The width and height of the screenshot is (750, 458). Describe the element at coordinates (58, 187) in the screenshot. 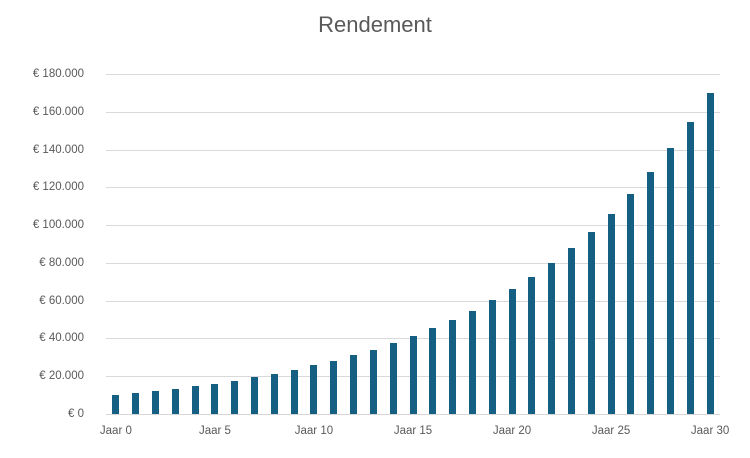

I see `y-tick-label: € 120.000` at that location.